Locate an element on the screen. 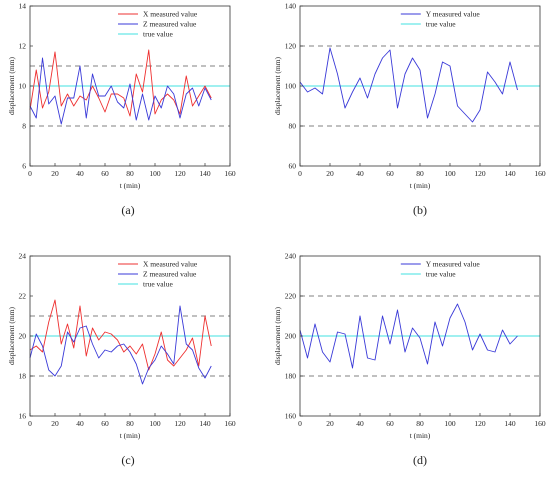  y-tick-label: 8 is located at coordinates (24, 126).